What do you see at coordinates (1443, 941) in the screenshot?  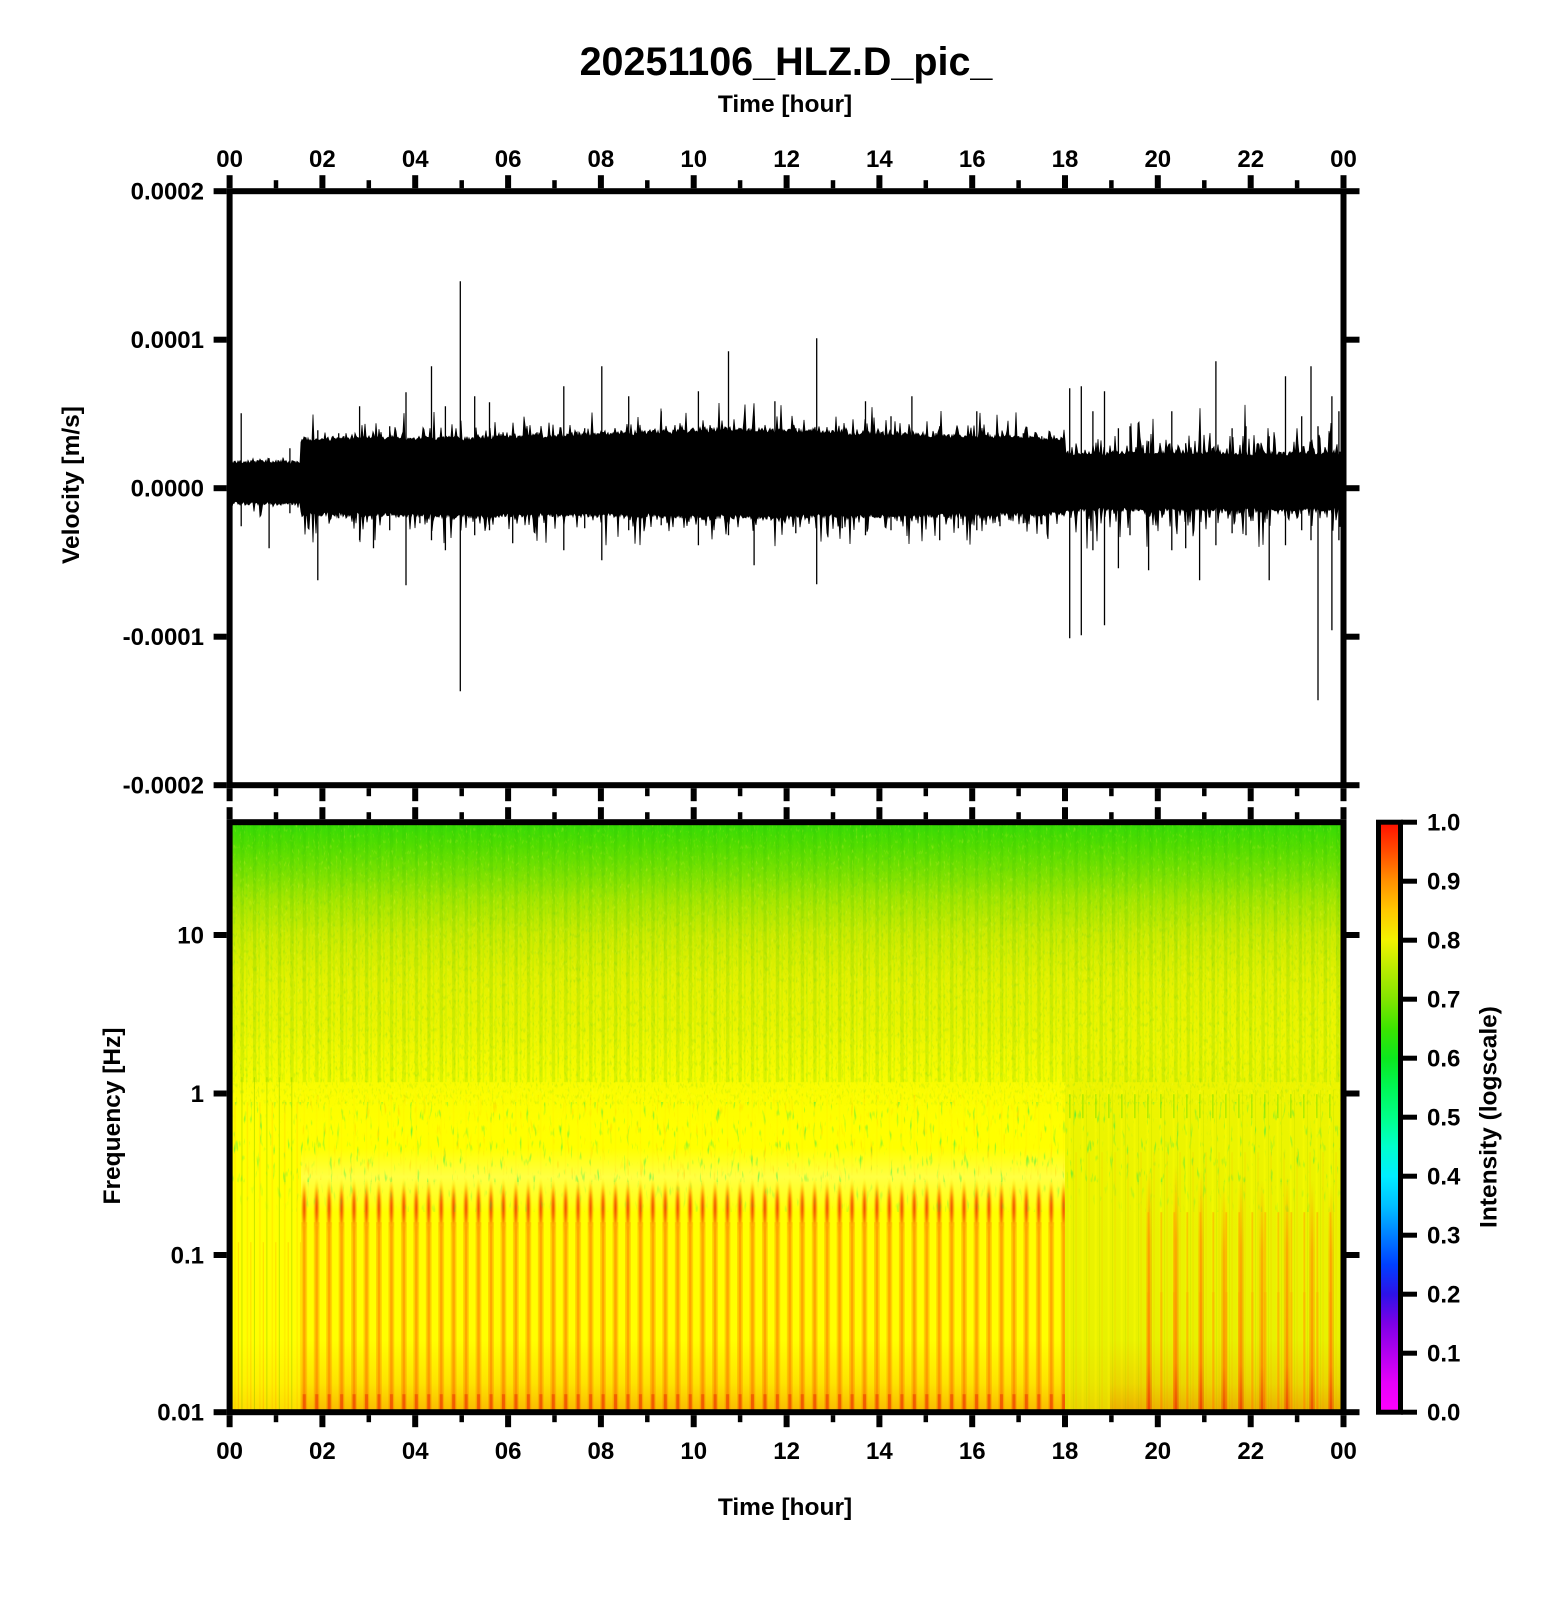 I see `svg-text: 0.8` at bounding box center [1443, 941].